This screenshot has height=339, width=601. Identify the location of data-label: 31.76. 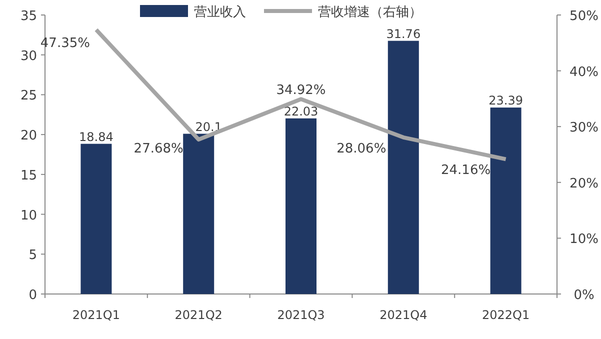
(403, 33).